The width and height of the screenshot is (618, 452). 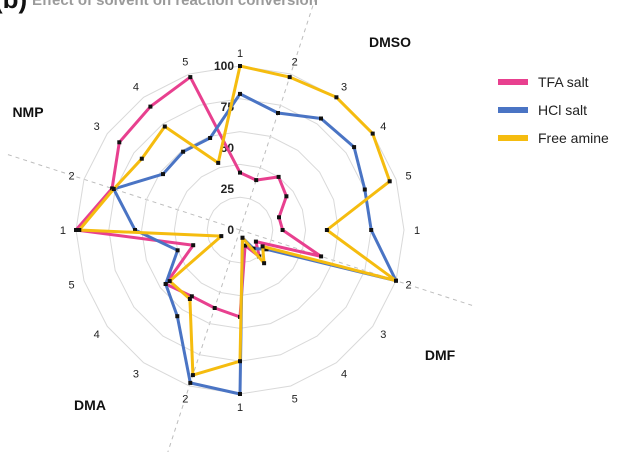 What do you see at coordinates (27, 112) in the screenshot?
I see `group-label: NMP` at bounding box center [27, 112].